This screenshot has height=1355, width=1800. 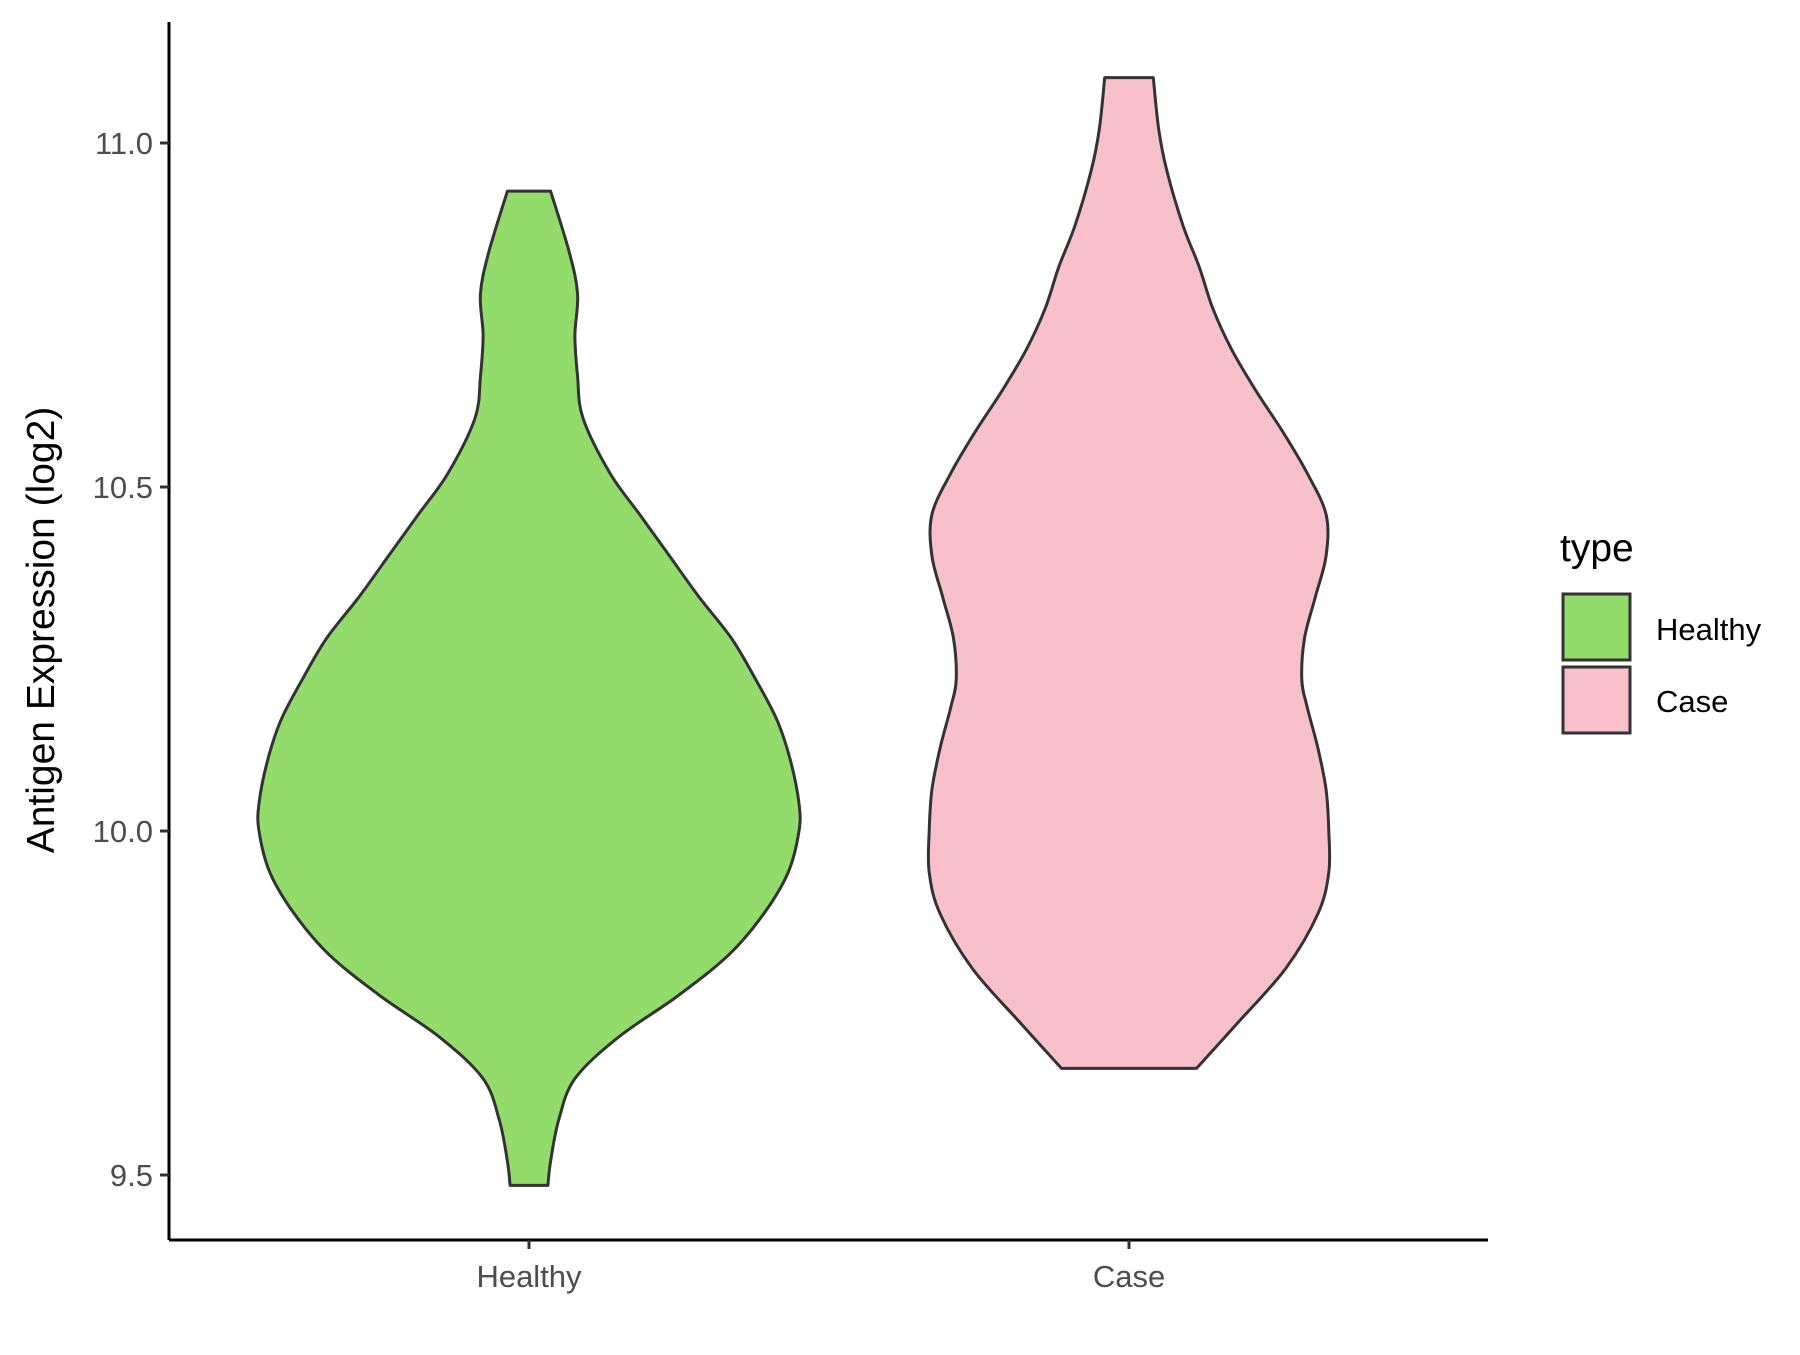 I want to click on y-axis-title: Antigen Expression (log2), so click(x=41, y=630).